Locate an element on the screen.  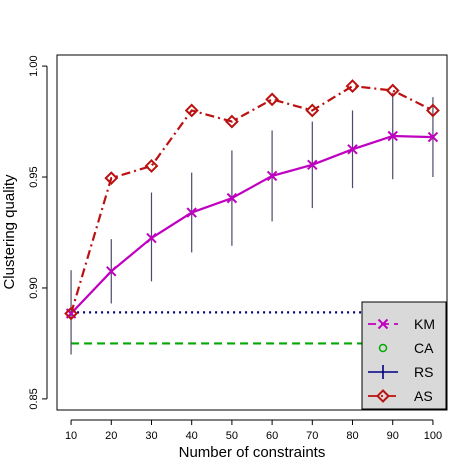
legend-label-as: AS is located at coordinates (423, 396).